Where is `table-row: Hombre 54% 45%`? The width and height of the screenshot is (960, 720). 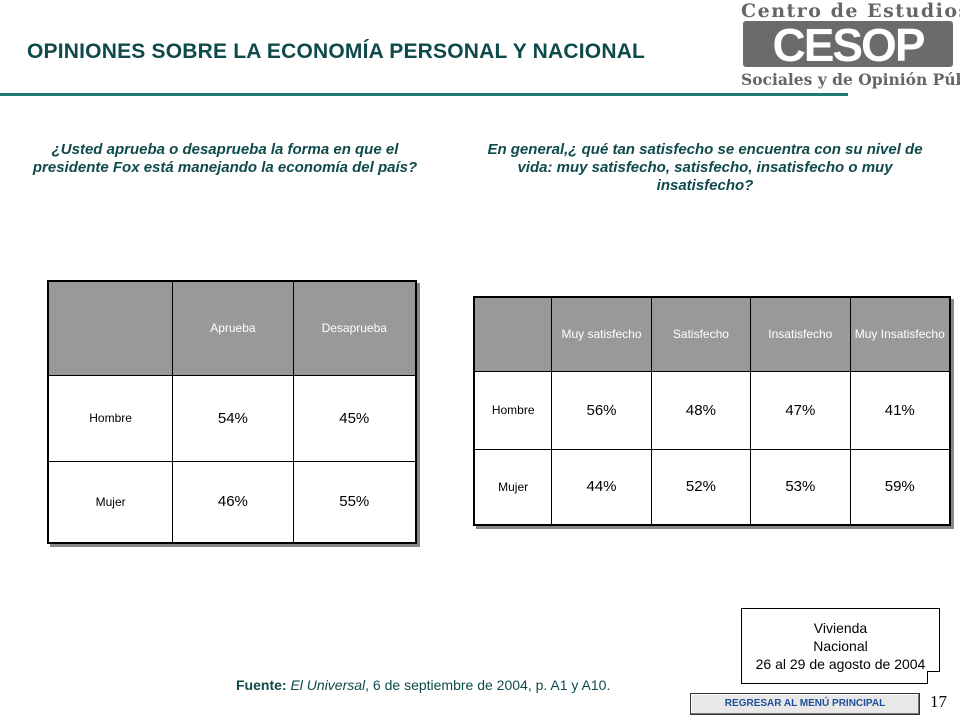
table-row: Hombre 54% 45% is located at coordinates (232, 418).